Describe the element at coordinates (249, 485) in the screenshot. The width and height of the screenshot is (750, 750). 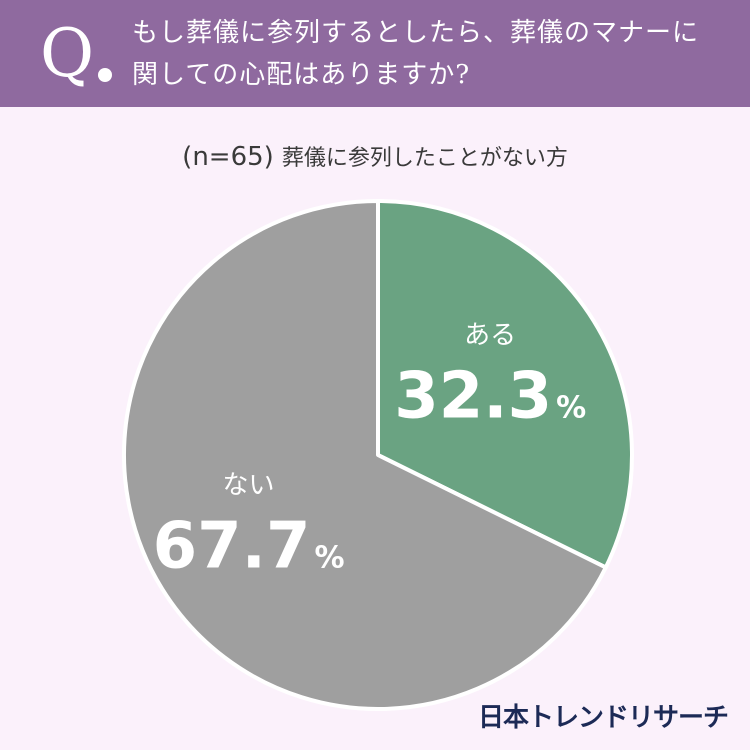
I see `slice-label-1: ない` at that location.